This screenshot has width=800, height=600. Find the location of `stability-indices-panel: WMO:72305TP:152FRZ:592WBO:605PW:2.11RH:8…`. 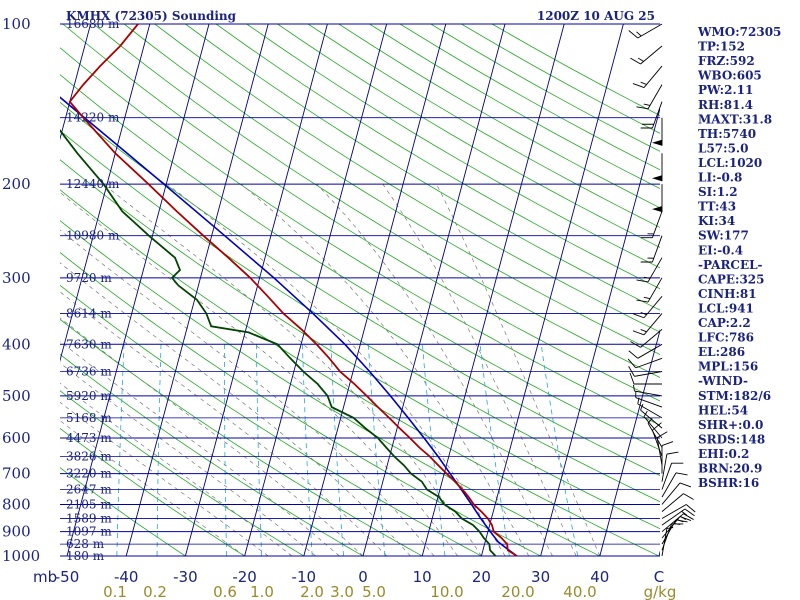

stability-indices-panel: WMO:72305TP:152FRZ:592WBO:605PW:2.11RH:8… is located at coordinates (739, 257).